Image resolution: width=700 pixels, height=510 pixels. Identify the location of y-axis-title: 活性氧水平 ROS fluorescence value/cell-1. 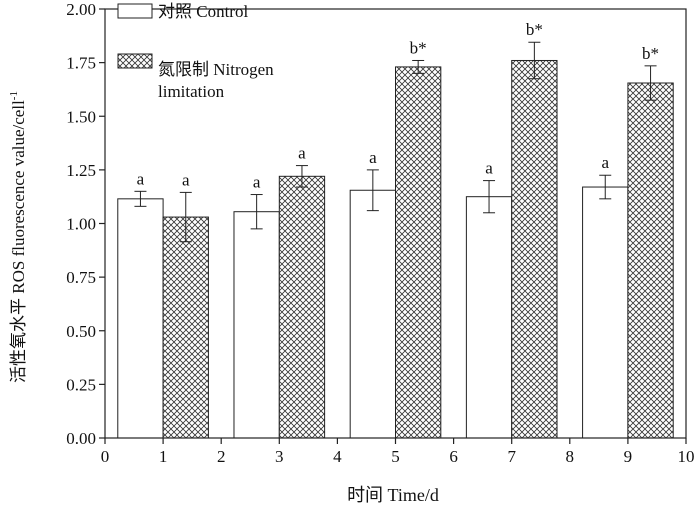
(18, 237).